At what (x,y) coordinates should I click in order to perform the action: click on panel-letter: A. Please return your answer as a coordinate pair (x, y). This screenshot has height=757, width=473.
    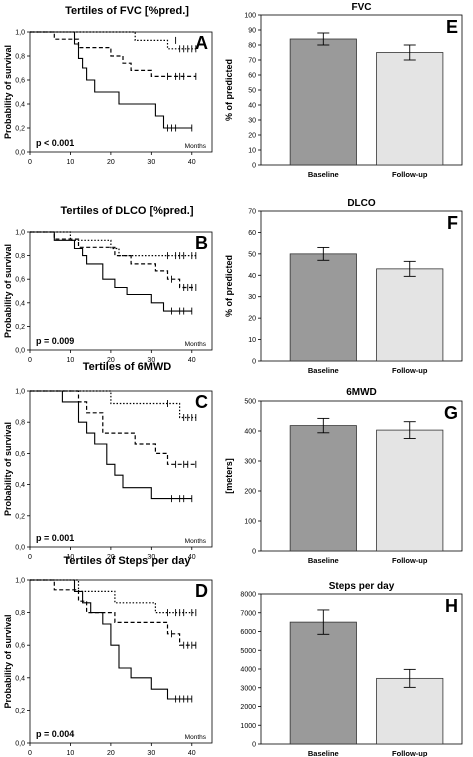
    Looking at the image, I should click on (201, 43).